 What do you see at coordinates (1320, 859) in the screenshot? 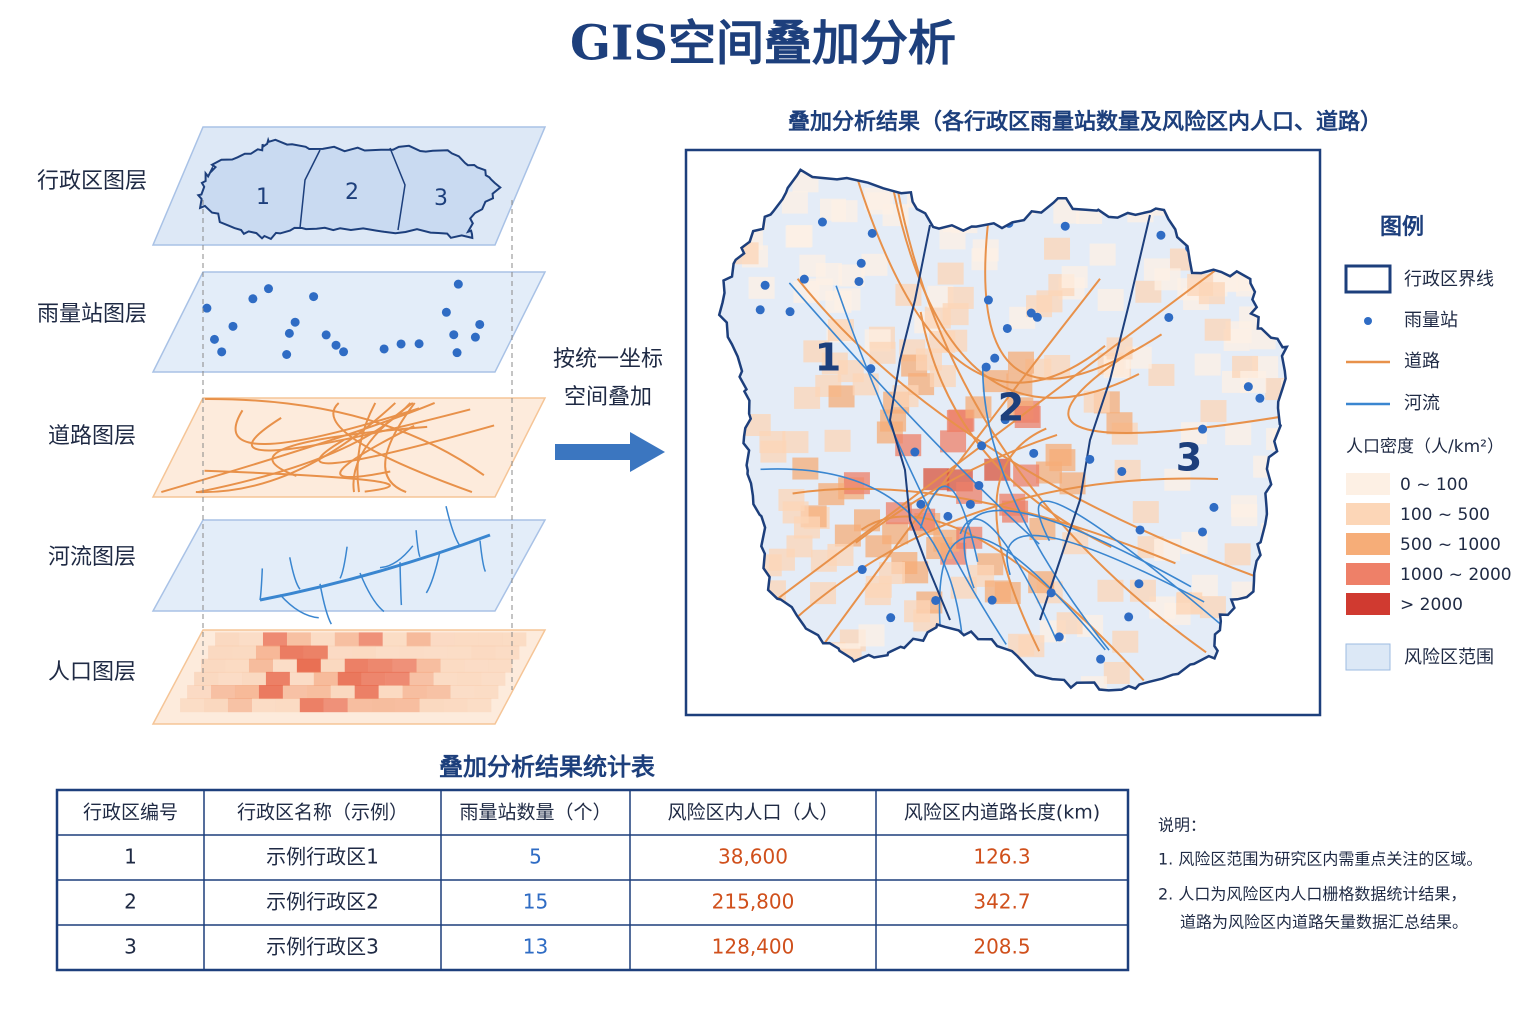
I see `note: 1. 风险区范围为研究区内需重点关注的区域。` at bounding box center [1320, 859].